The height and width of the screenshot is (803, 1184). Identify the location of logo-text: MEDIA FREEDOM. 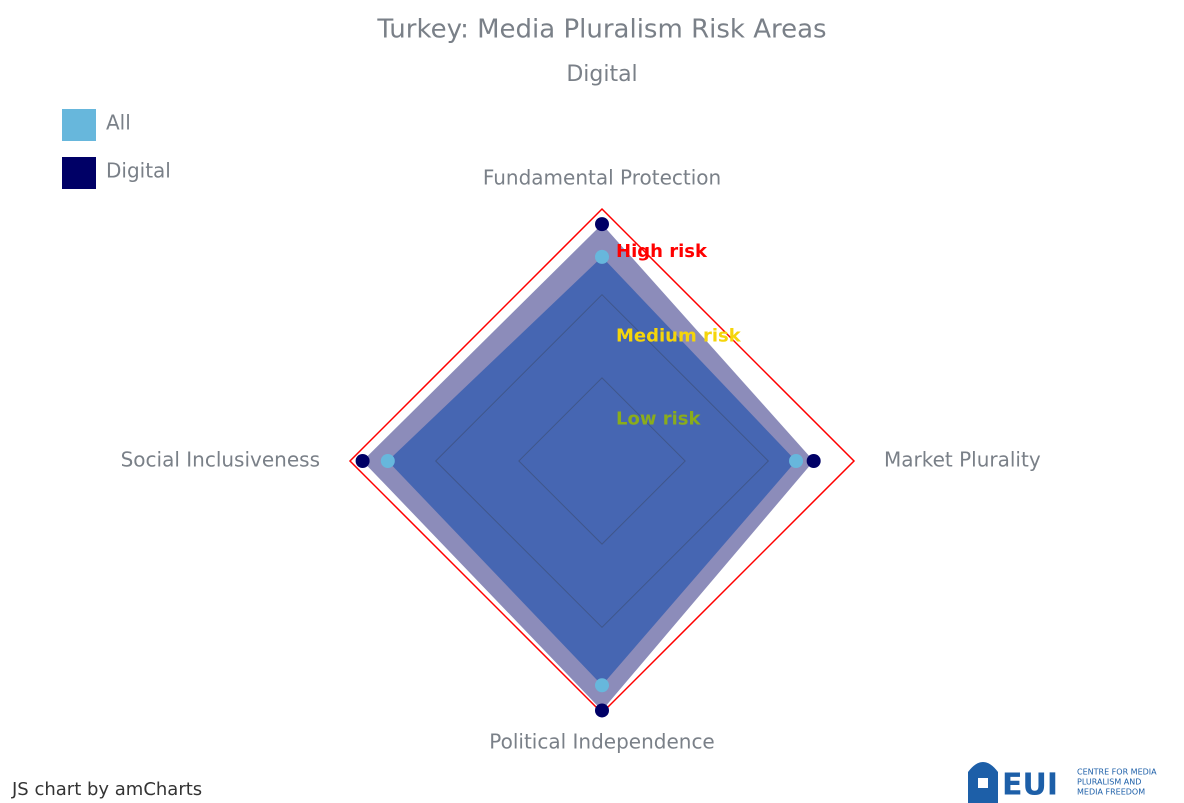
(1111, 792).